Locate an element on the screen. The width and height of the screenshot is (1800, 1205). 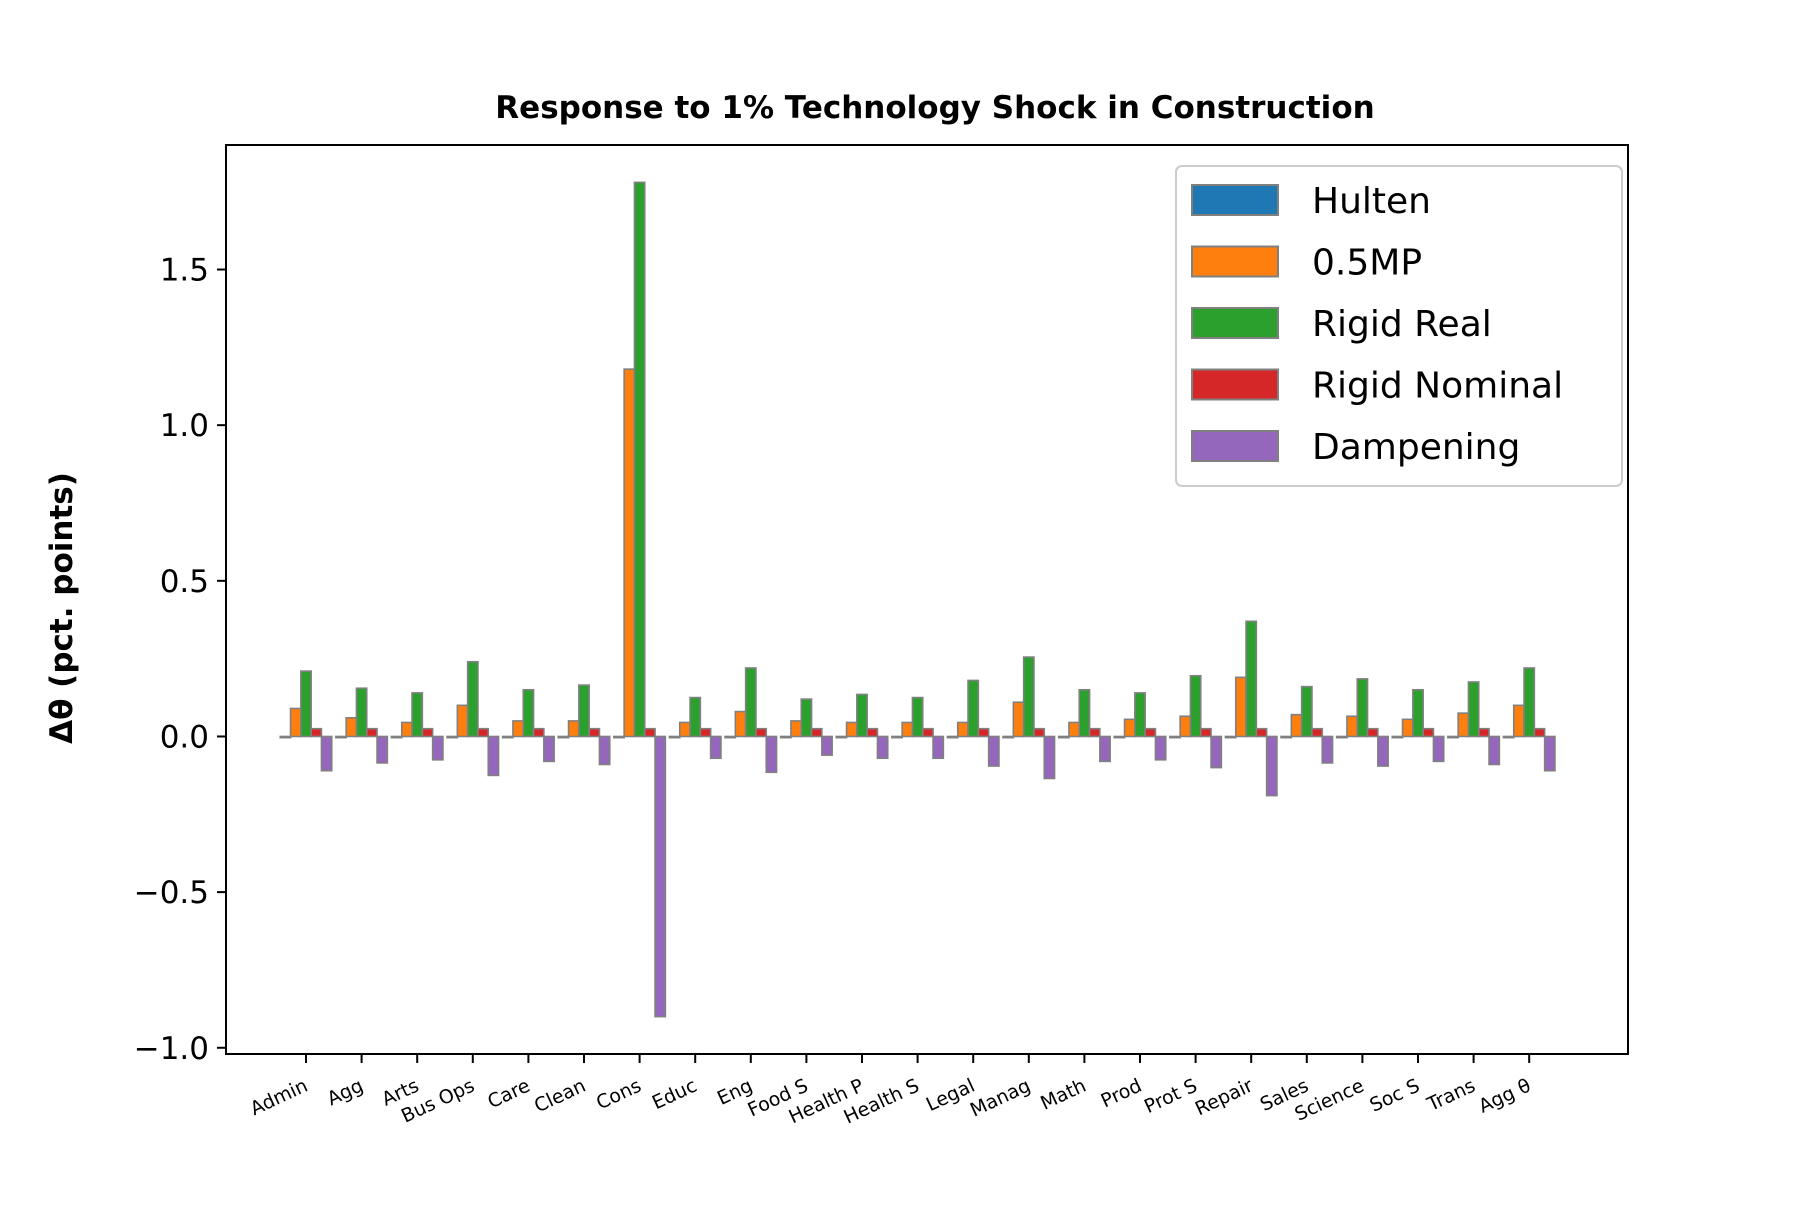
x-tick-label: Educ is located at coordinates (674, 1095).